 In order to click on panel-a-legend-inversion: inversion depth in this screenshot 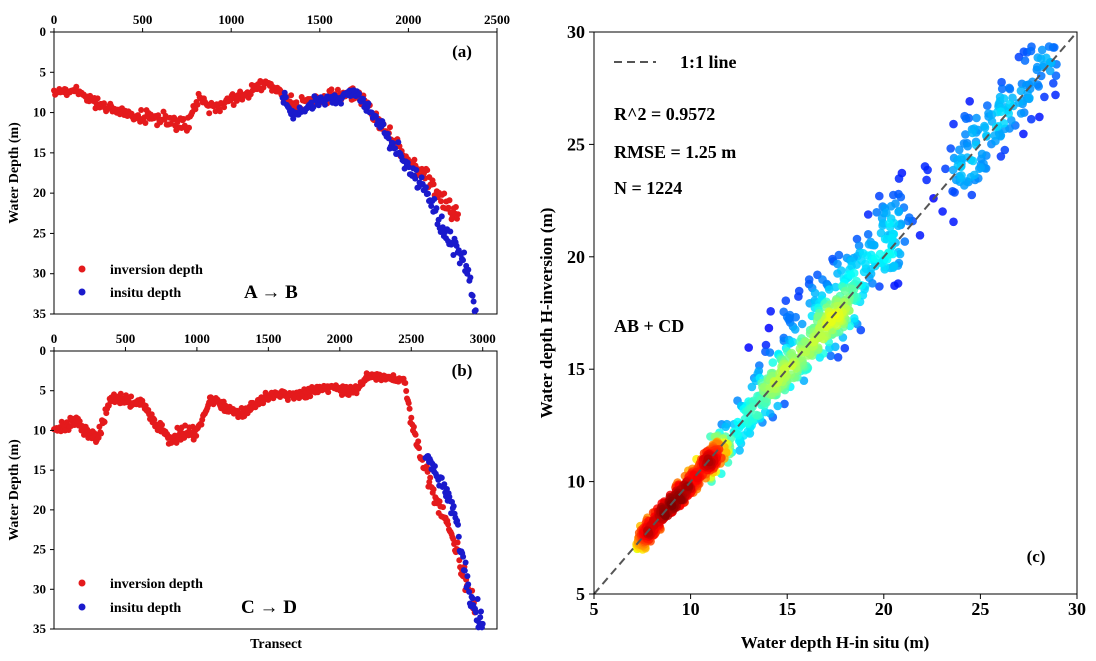, I will do `click(156, 270)`.